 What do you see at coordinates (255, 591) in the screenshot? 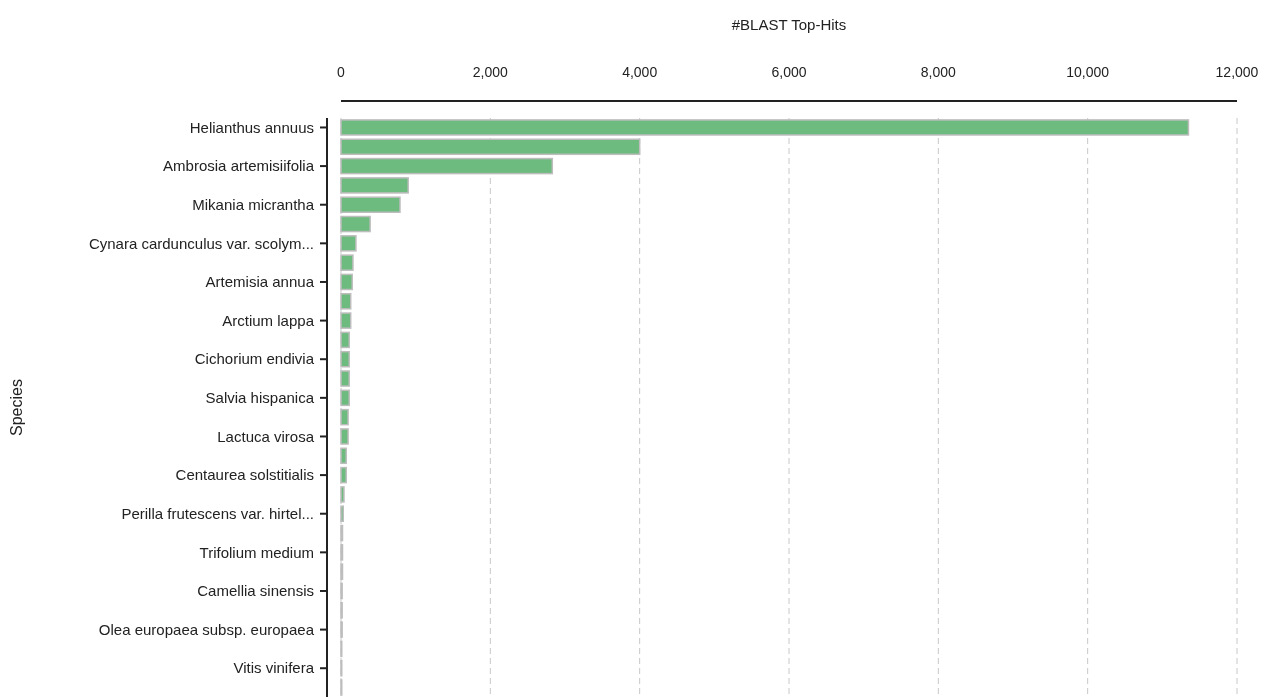
I see `y-tick-label: Camellia sinensis` at bounding box center [255, 591].